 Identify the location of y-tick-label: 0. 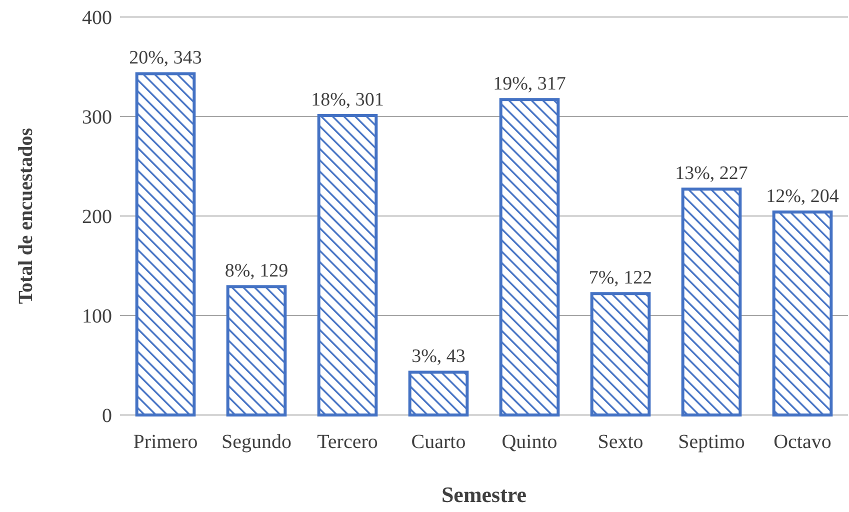
(107, 416).